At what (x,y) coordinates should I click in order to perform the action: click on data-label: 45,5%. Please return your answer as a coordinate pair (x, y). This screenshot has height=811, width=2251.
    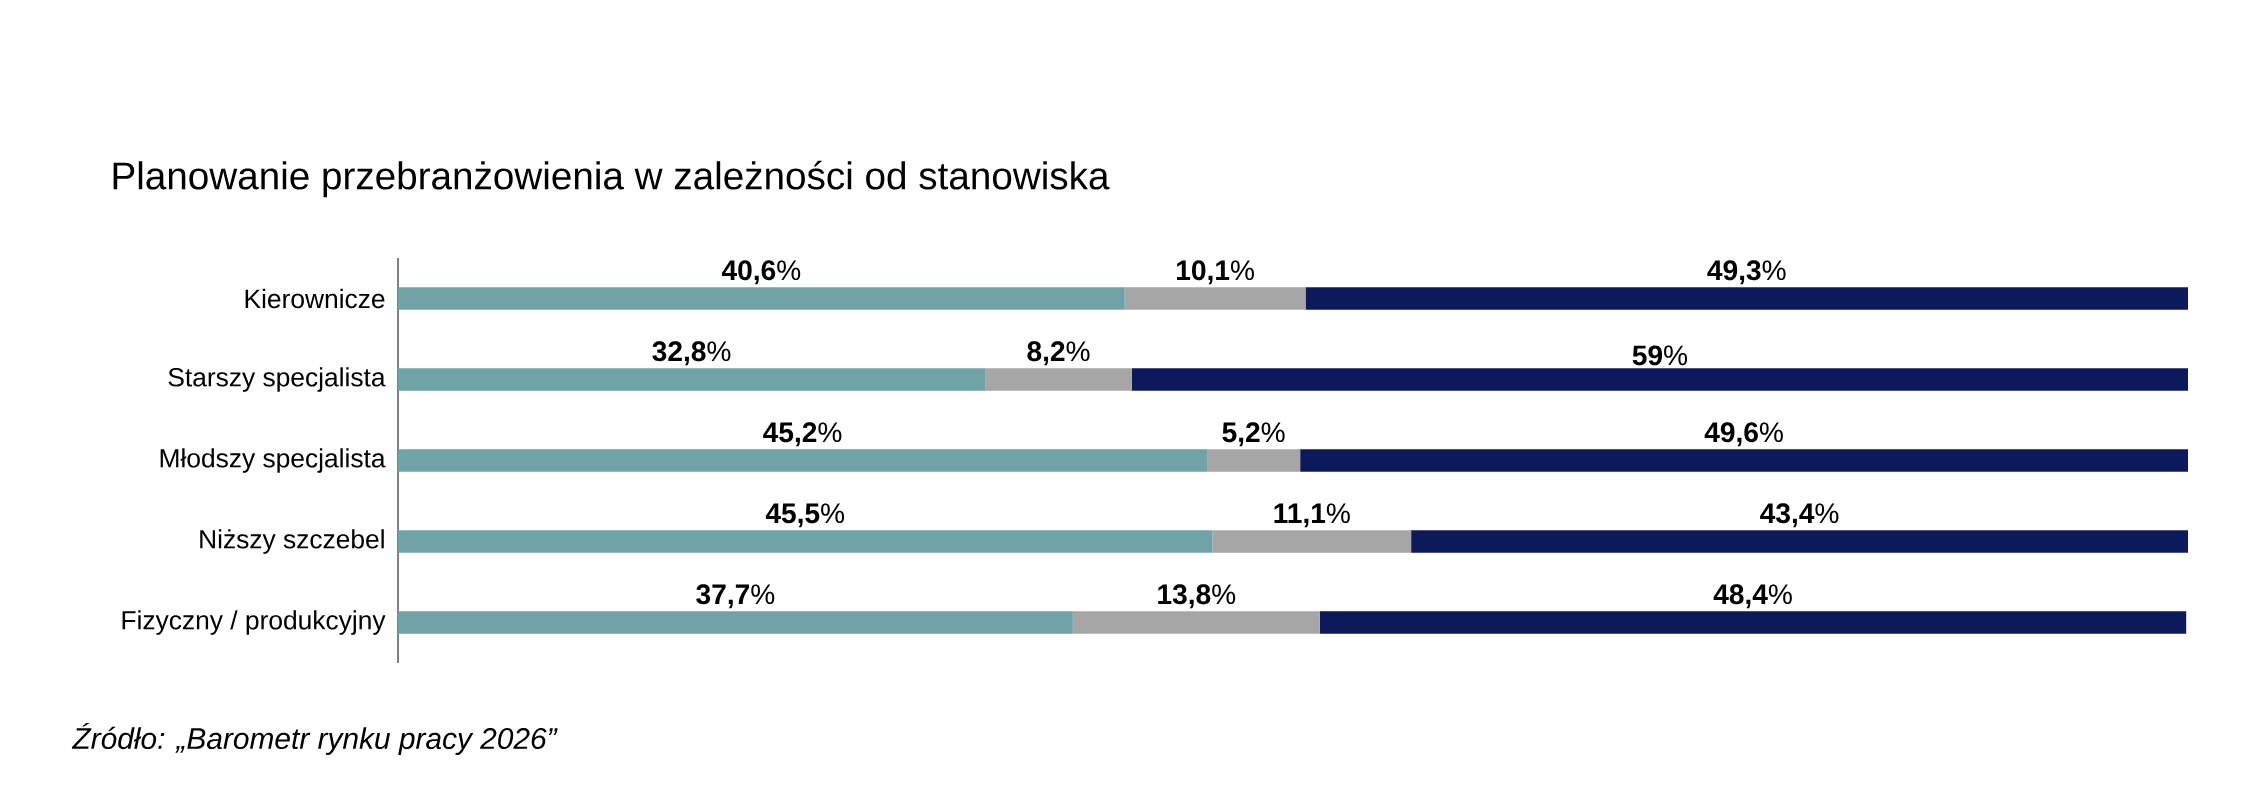
    Looking at the image, I should click on (805, 515).